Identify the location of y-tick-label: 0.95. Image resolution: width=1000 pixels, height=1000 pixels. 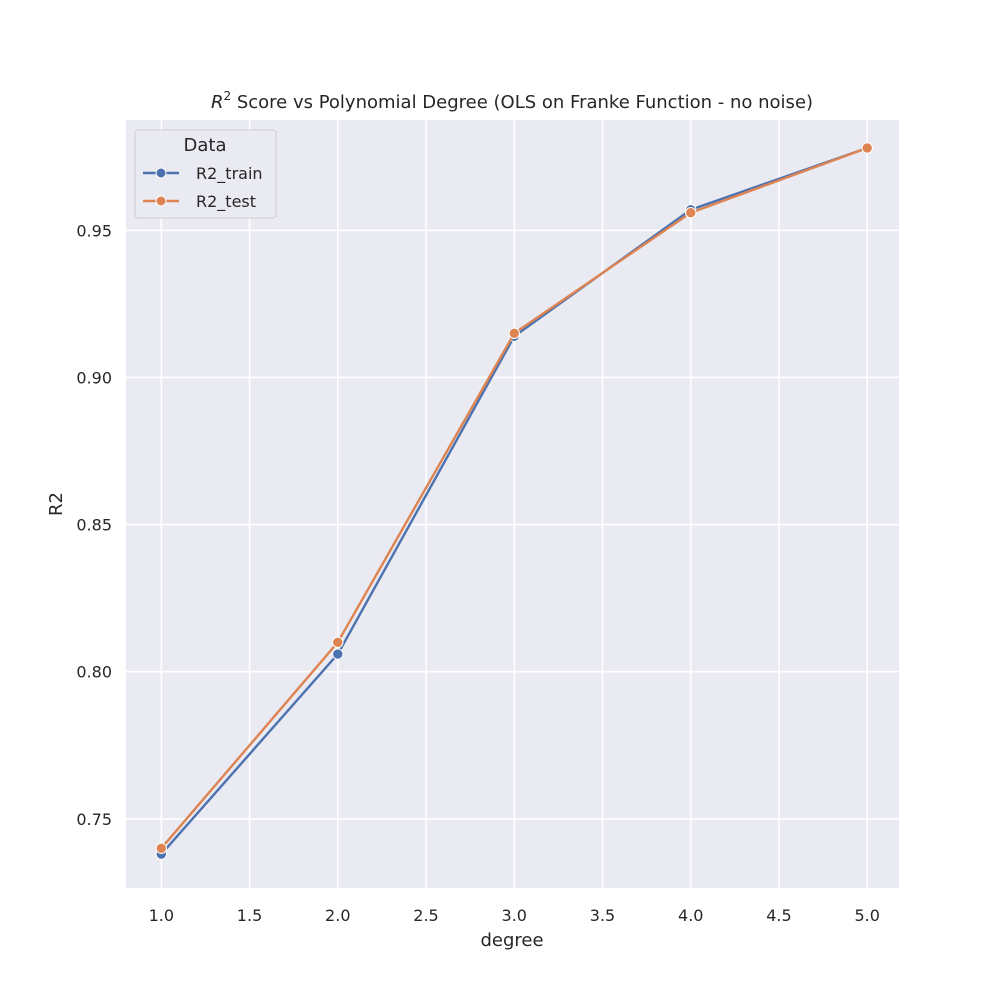
(94, 230).